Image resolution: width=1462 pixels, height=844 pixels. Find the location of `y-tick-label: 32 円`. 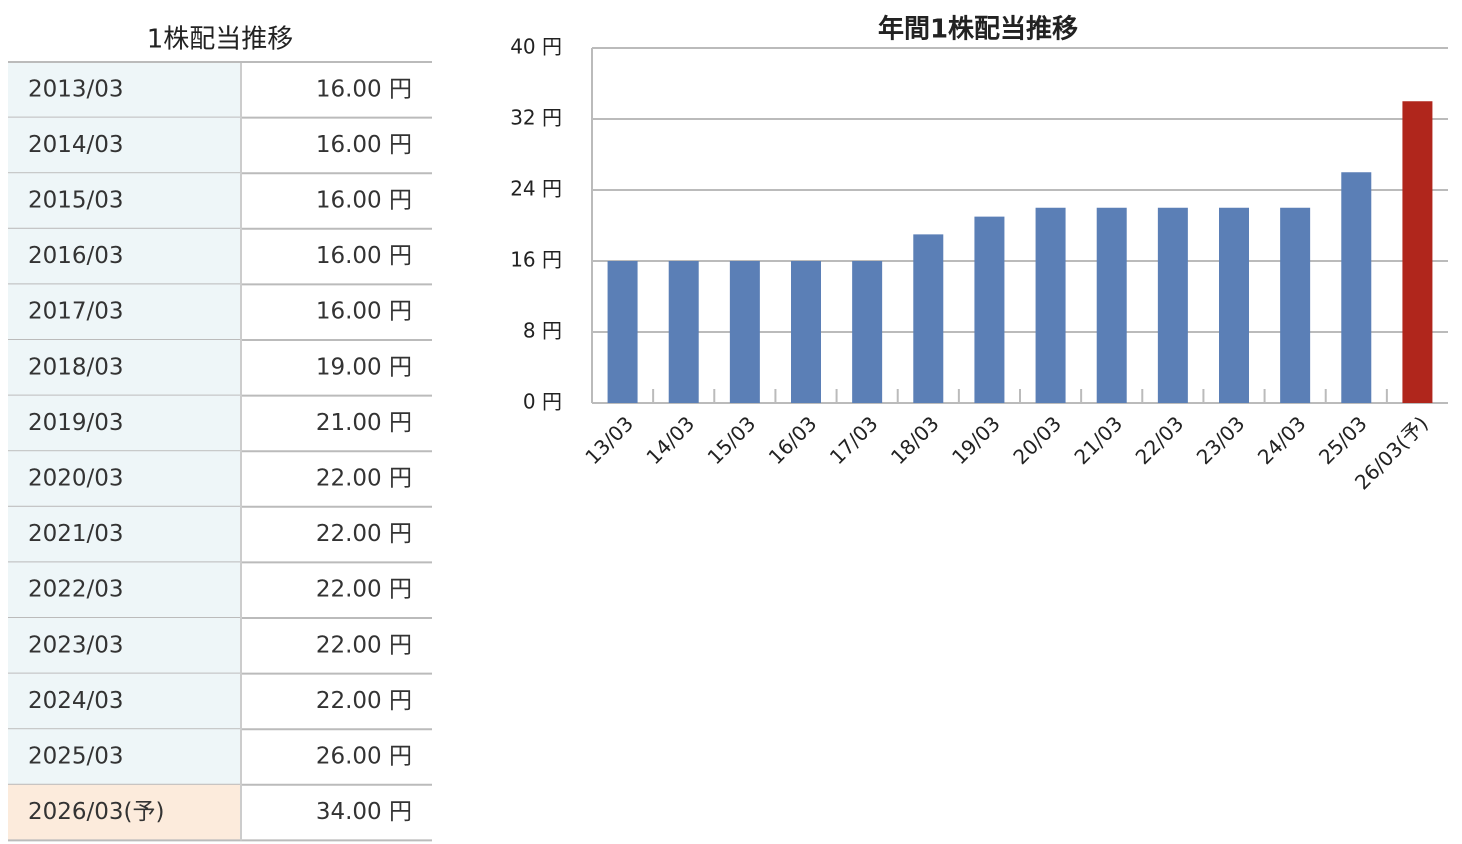

y-tick-label: 32 円 is located at coordinates (536, 118).